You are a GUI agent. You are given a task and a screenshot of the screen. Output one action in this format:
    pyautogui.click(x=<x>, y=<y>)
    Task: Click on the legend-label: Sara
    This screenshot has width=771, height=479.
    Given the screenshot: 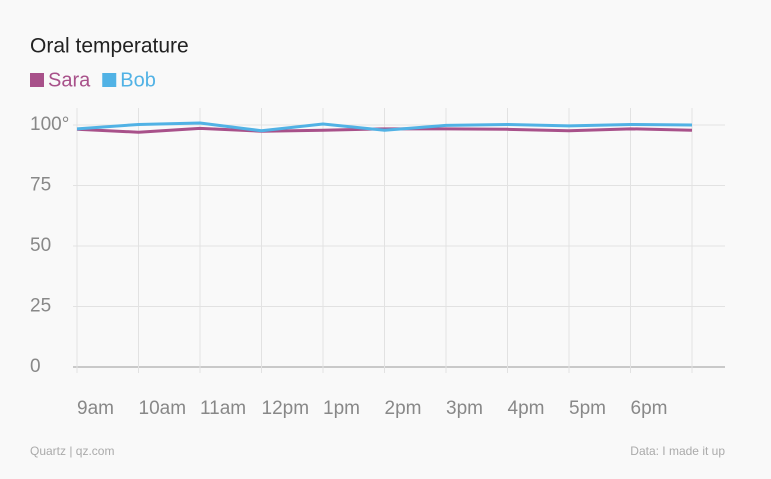 What is the action you would take?
    pyautogui.click(x=69, y=80)
    